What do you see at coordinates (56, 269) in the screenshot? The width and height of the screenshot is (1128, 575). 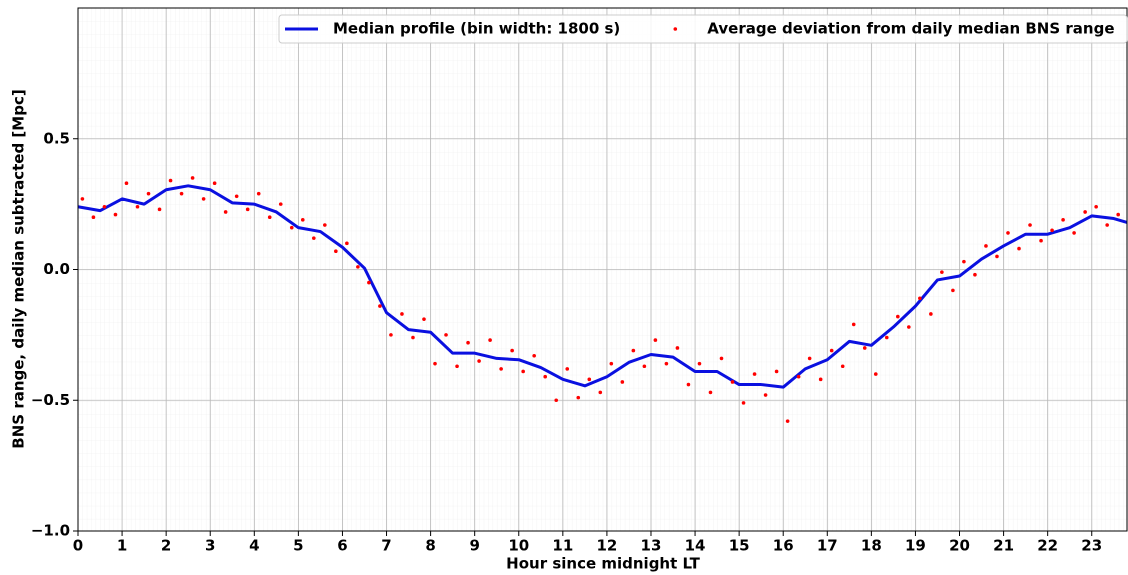 I see `y-tick-label: 0.0` at bounding box center [56, 269].